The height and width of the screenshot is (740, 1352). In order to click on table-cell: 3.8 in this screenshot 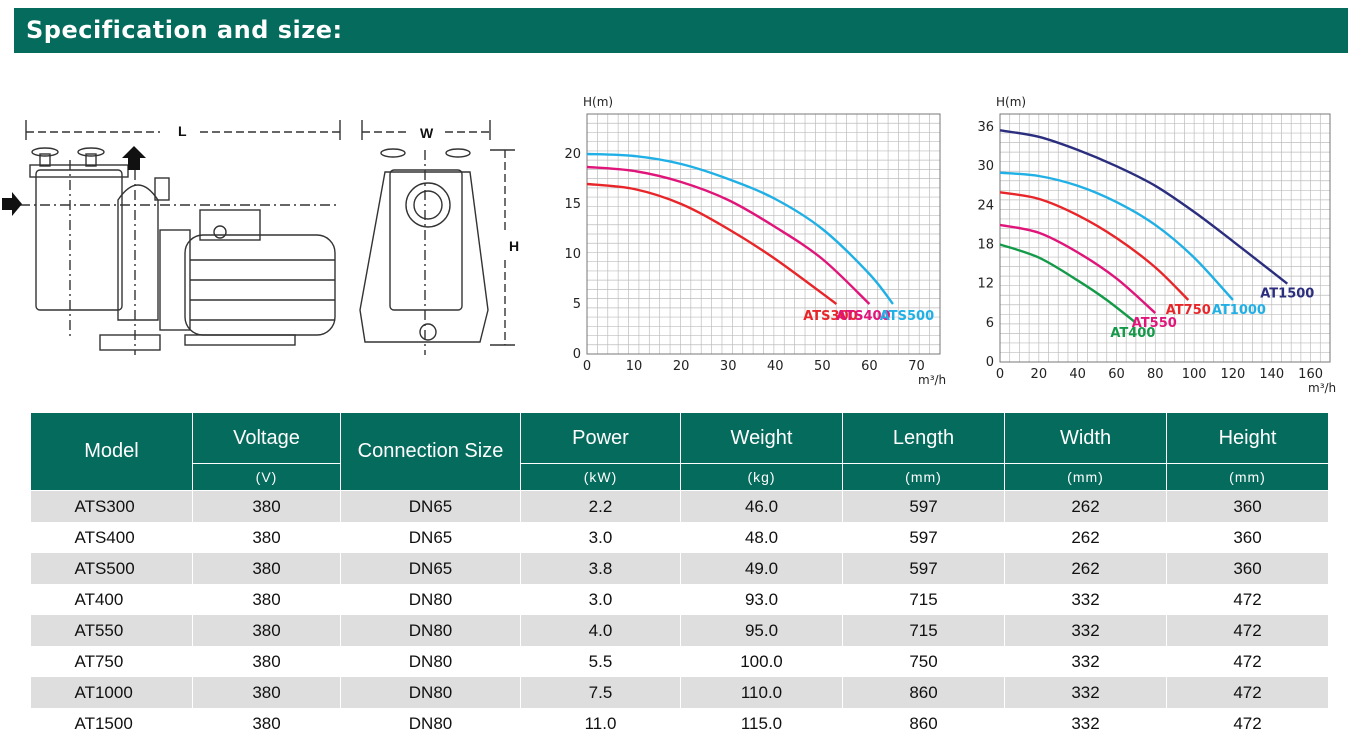, I will do `click(600, 568)`.